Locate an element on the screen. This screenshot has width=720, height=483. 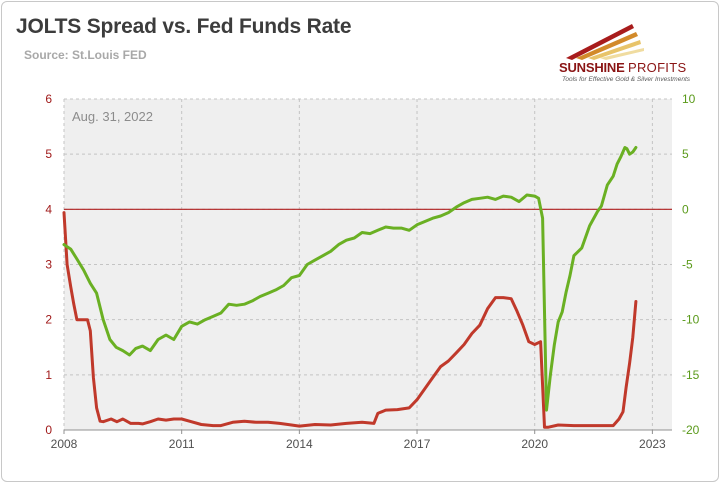
logo-name: SUNSHINE PROFITS is located at coordinates (622, 67).